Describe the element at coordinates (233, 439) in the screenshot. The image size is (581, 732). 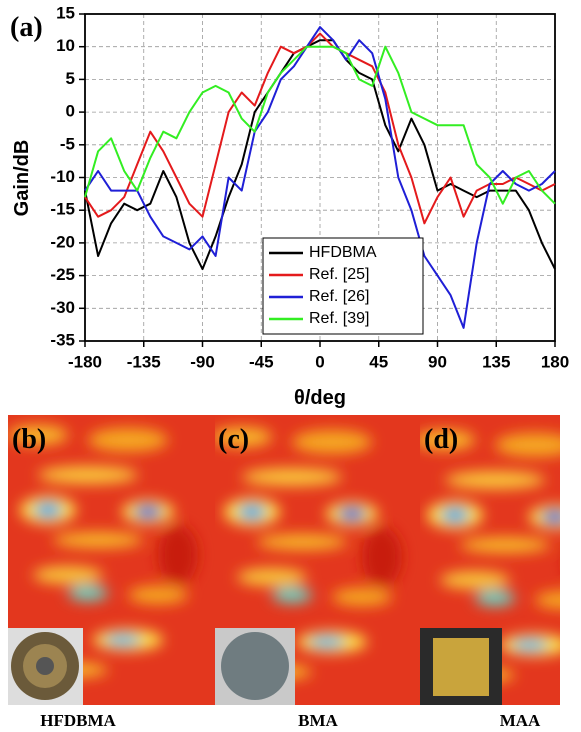
I see `panel-label: (c)` at that location.